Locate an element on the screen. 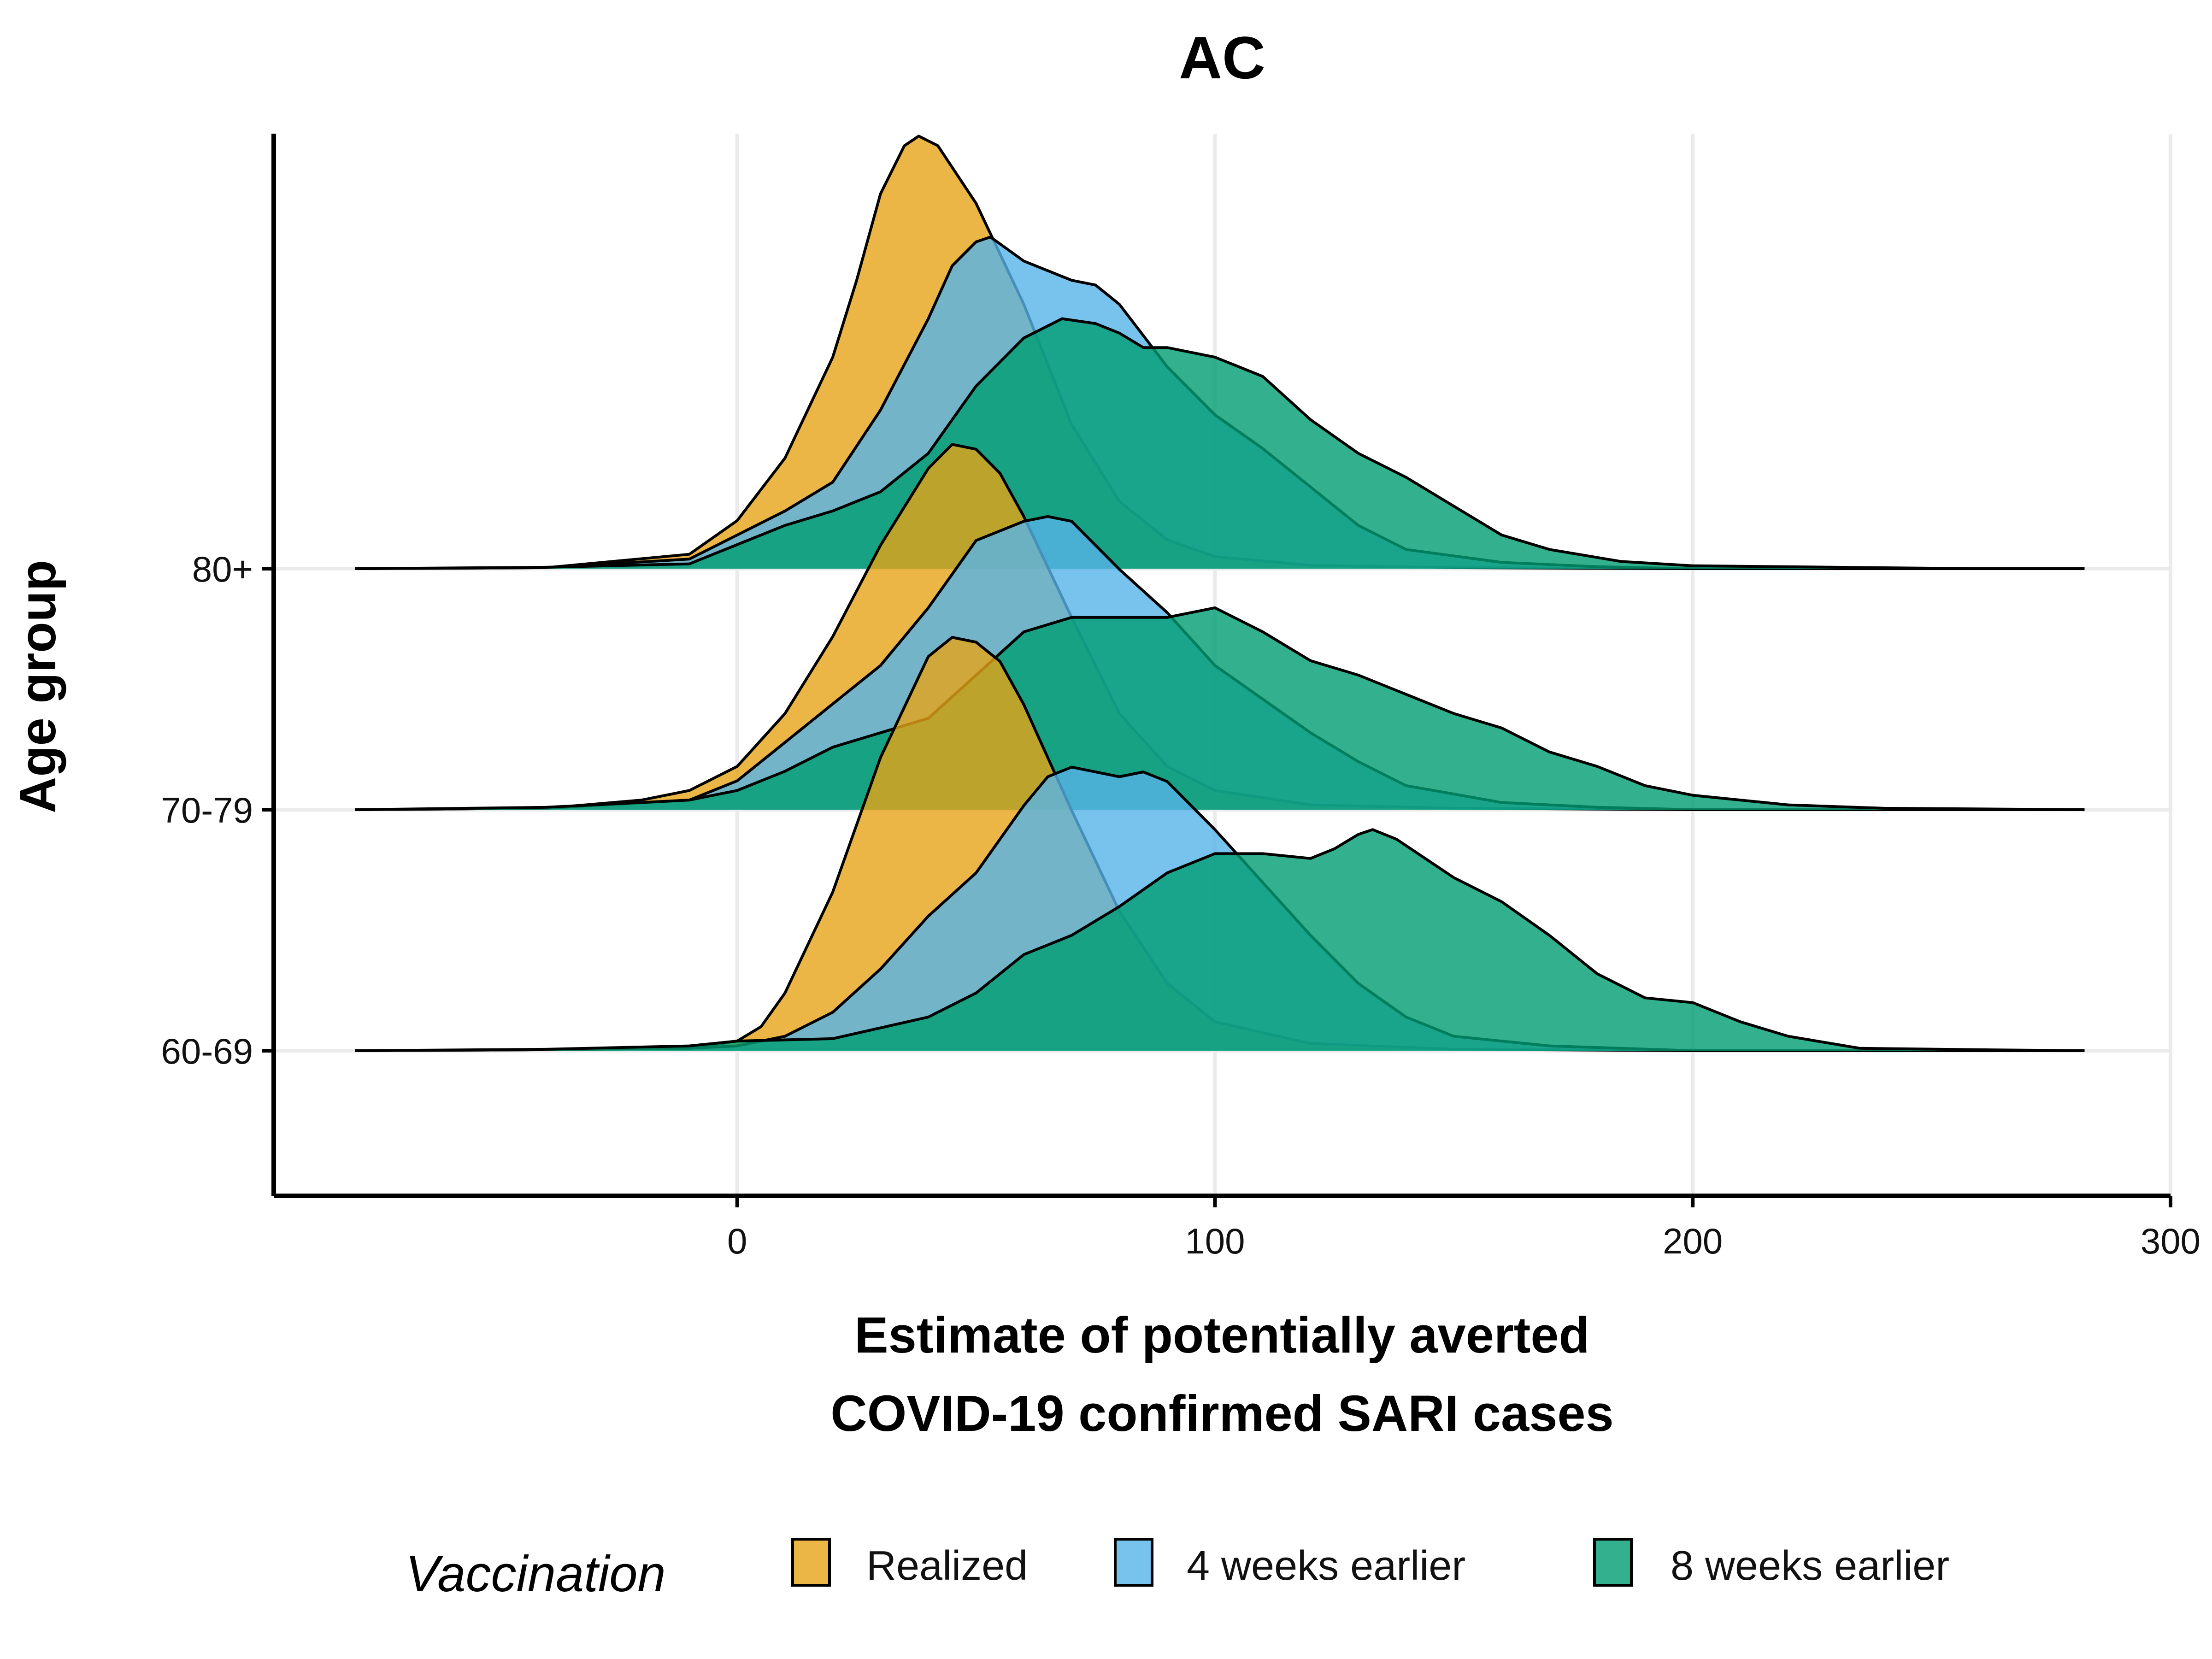  x-tick-label: 0 is located at coordinates (737, 1241).